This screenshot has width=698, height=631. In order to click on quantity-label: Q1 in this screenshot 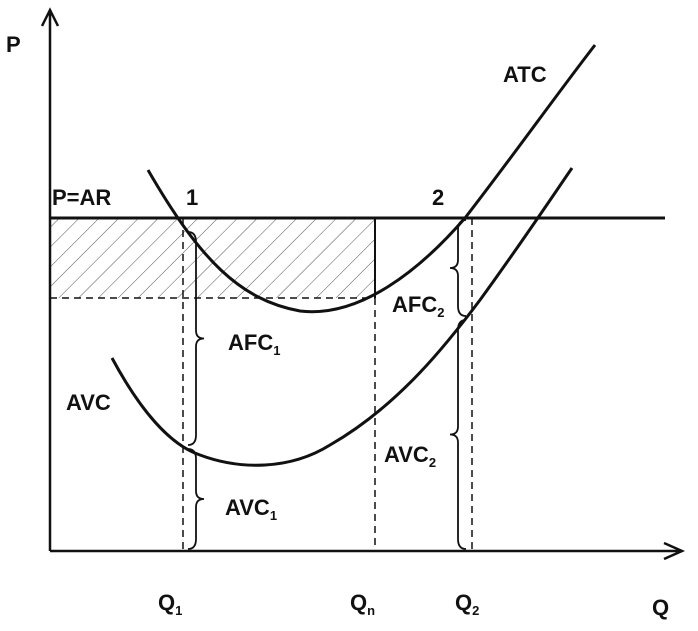, I will do `click(170, 604)`.